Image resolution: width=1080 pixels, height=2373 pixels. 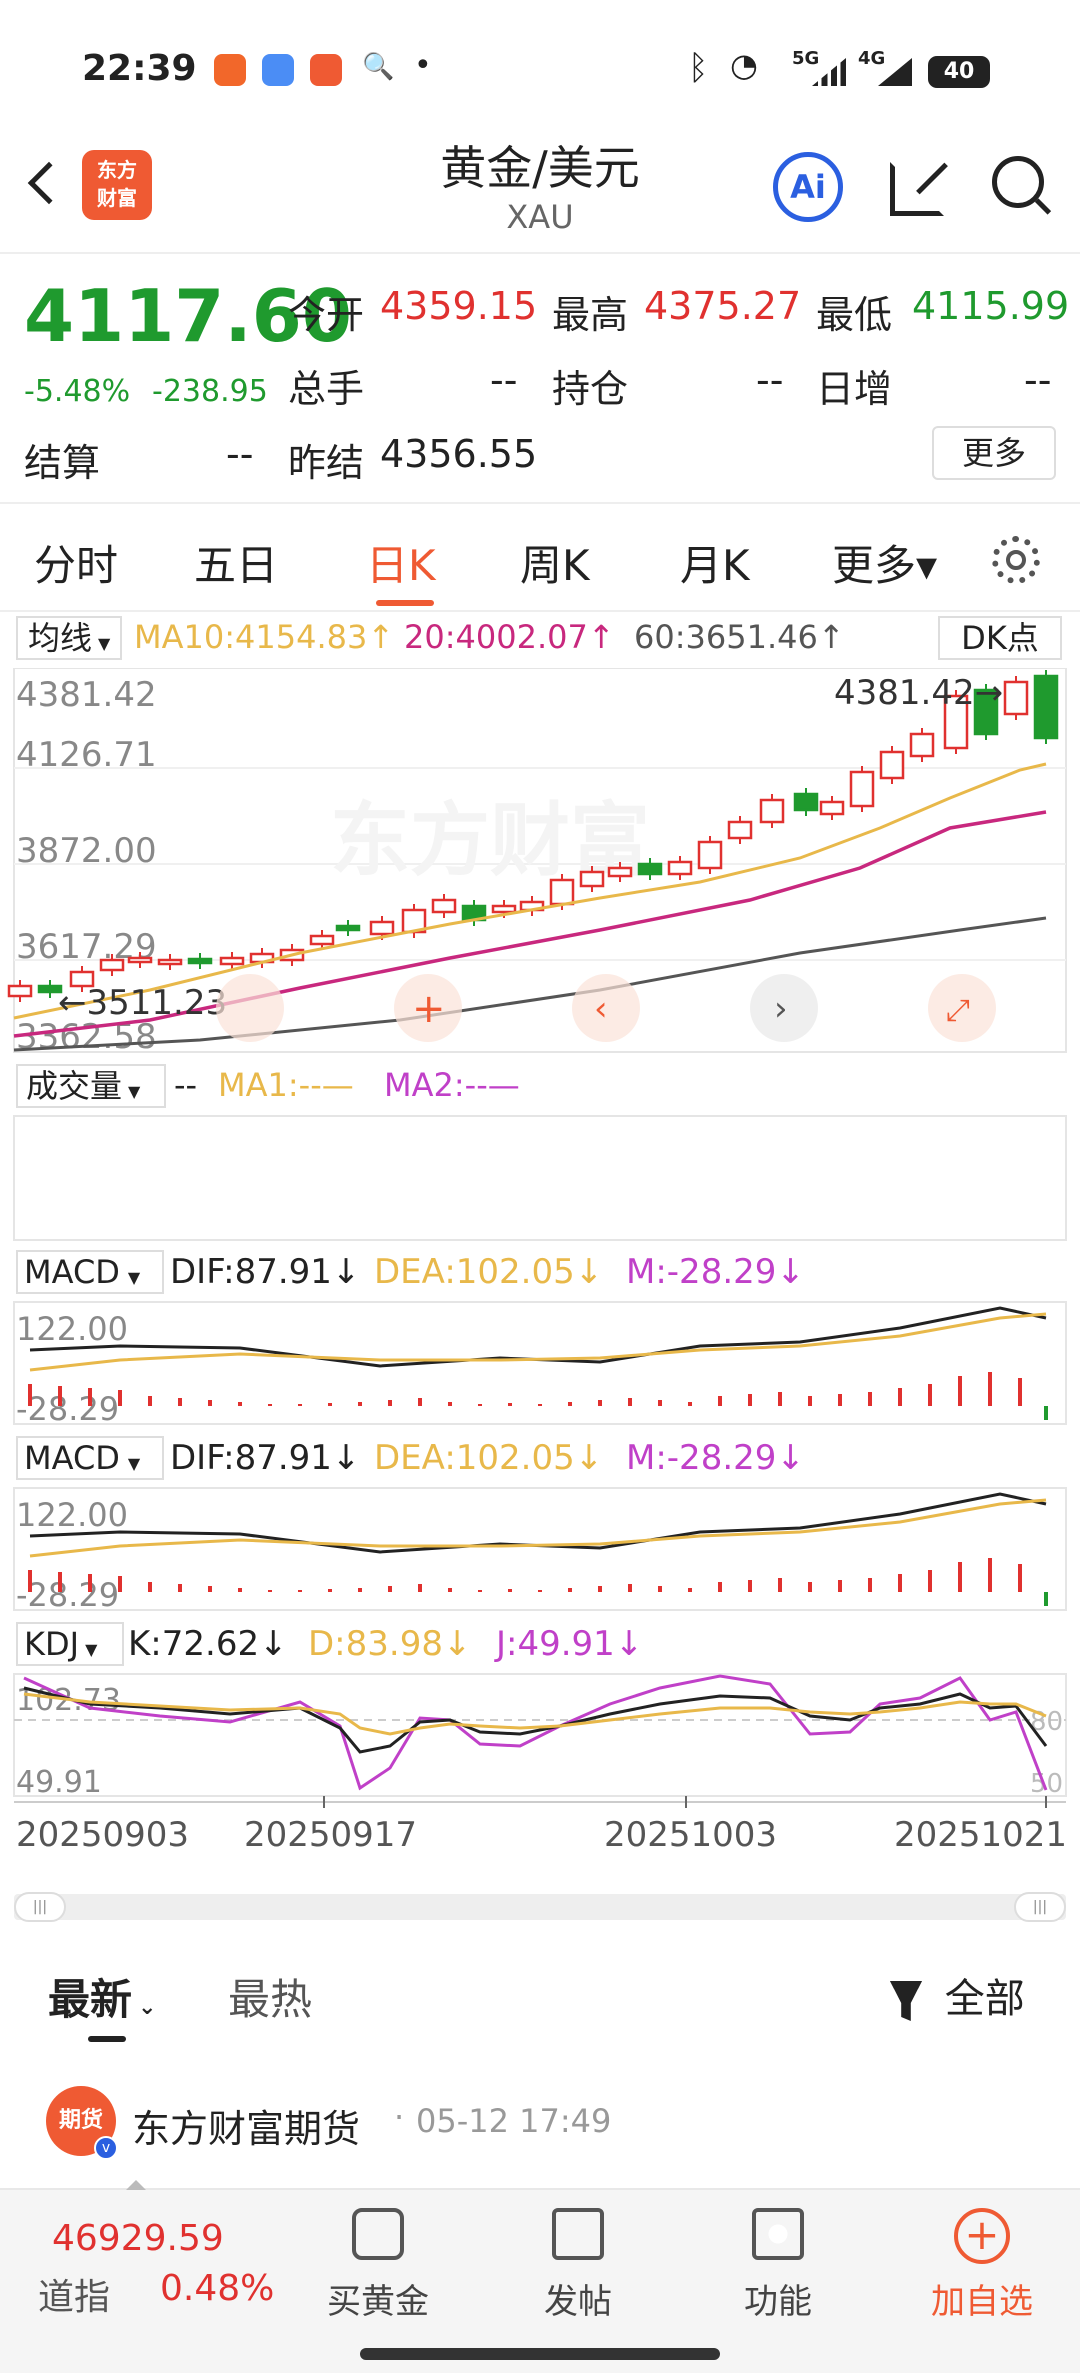 I want to click on add-watch-button: + 加自选, so click(x=982, y=2267).